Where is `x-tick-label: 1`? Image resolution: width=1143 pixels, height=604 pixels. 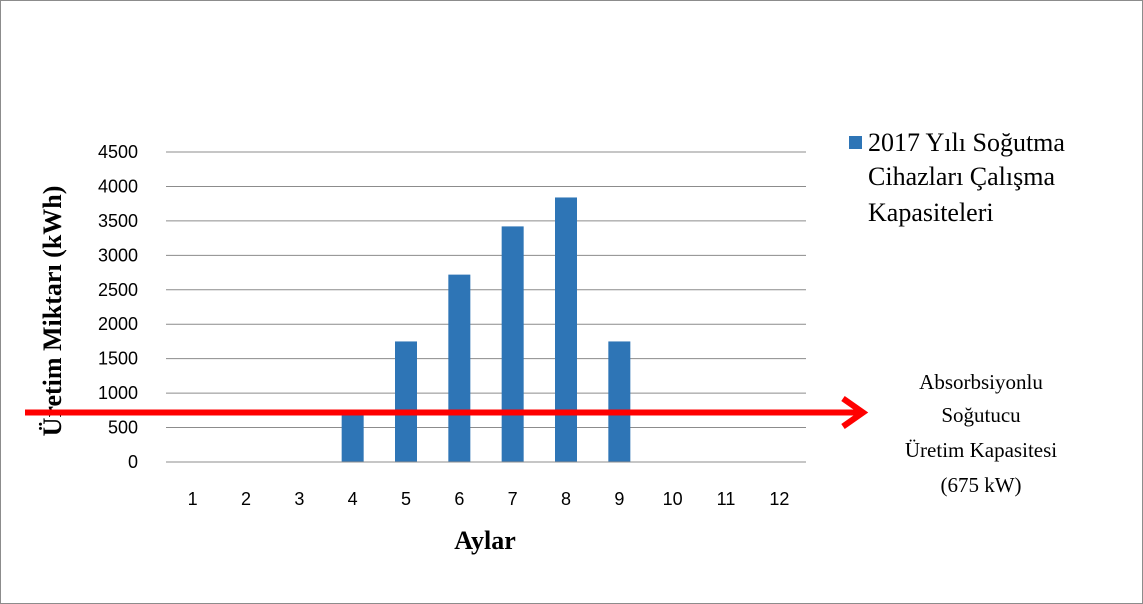
x-tick-label: 1 is located at coordinates (193, 499).